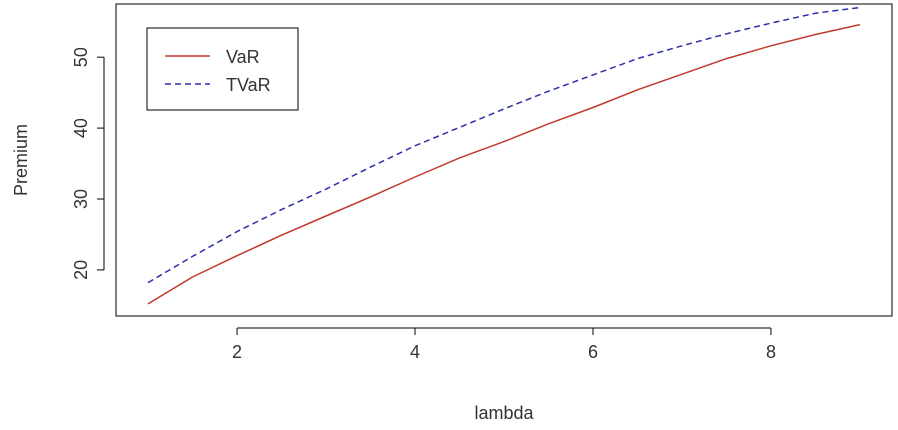 This screenshot has height=430, width=898. I want to click on x-tick-label: 2, so click(237, 352).